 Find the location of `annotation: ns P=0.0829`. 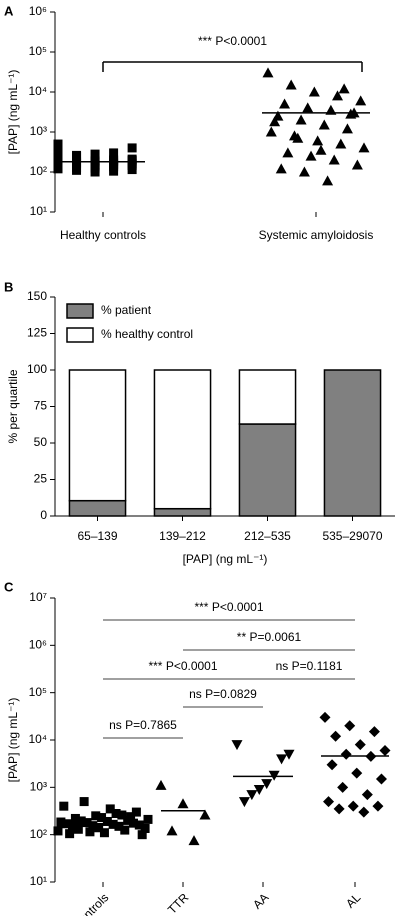

annotation: ns P=0.0829 is located at coordinates (223, 694).